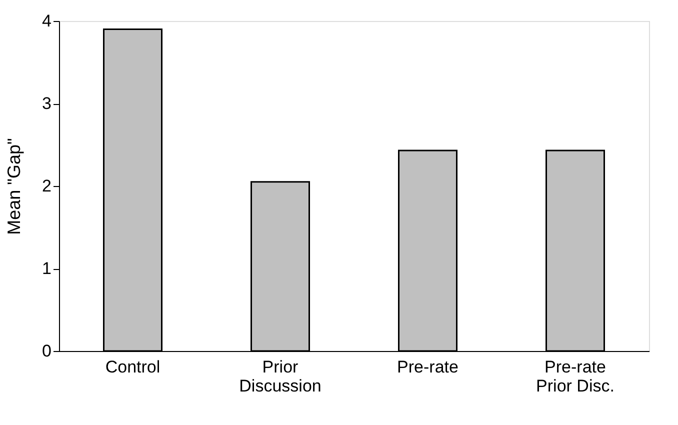  Describe the element at coordinates (47, 268) in the screenshot. I see `y-tick-label: 1` at that location.